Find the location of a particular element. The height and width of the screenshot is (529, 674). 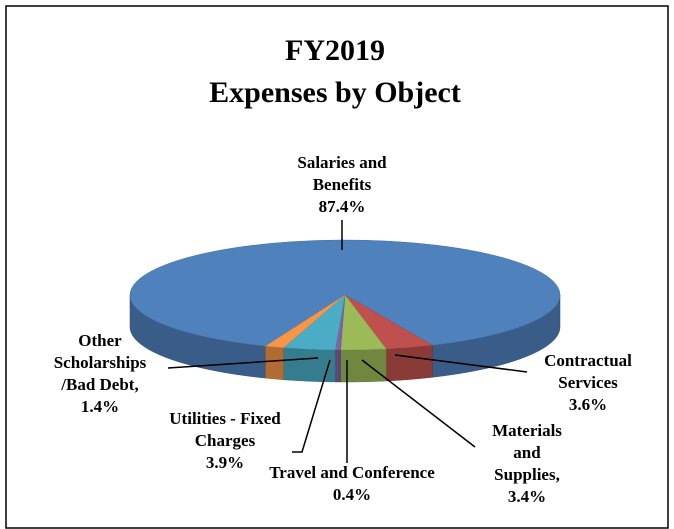

slice-label: Salaries and Benefits 87.4% is located at coordinates (342, 185).